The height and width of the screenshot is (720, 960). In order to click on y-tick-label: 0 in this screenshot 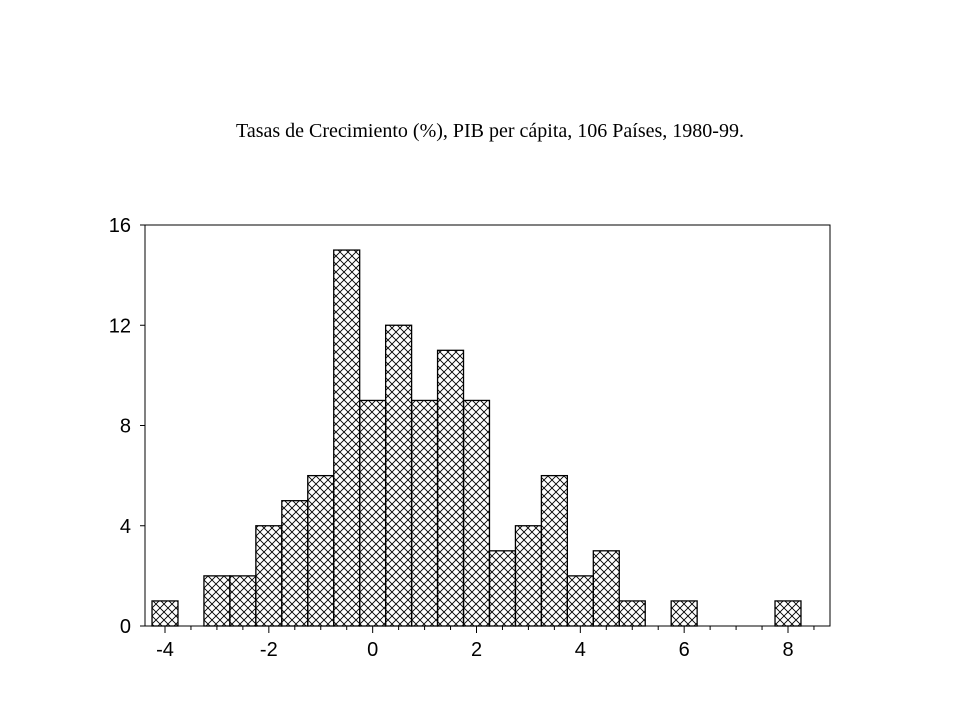, I will do `click(125, 627)`.